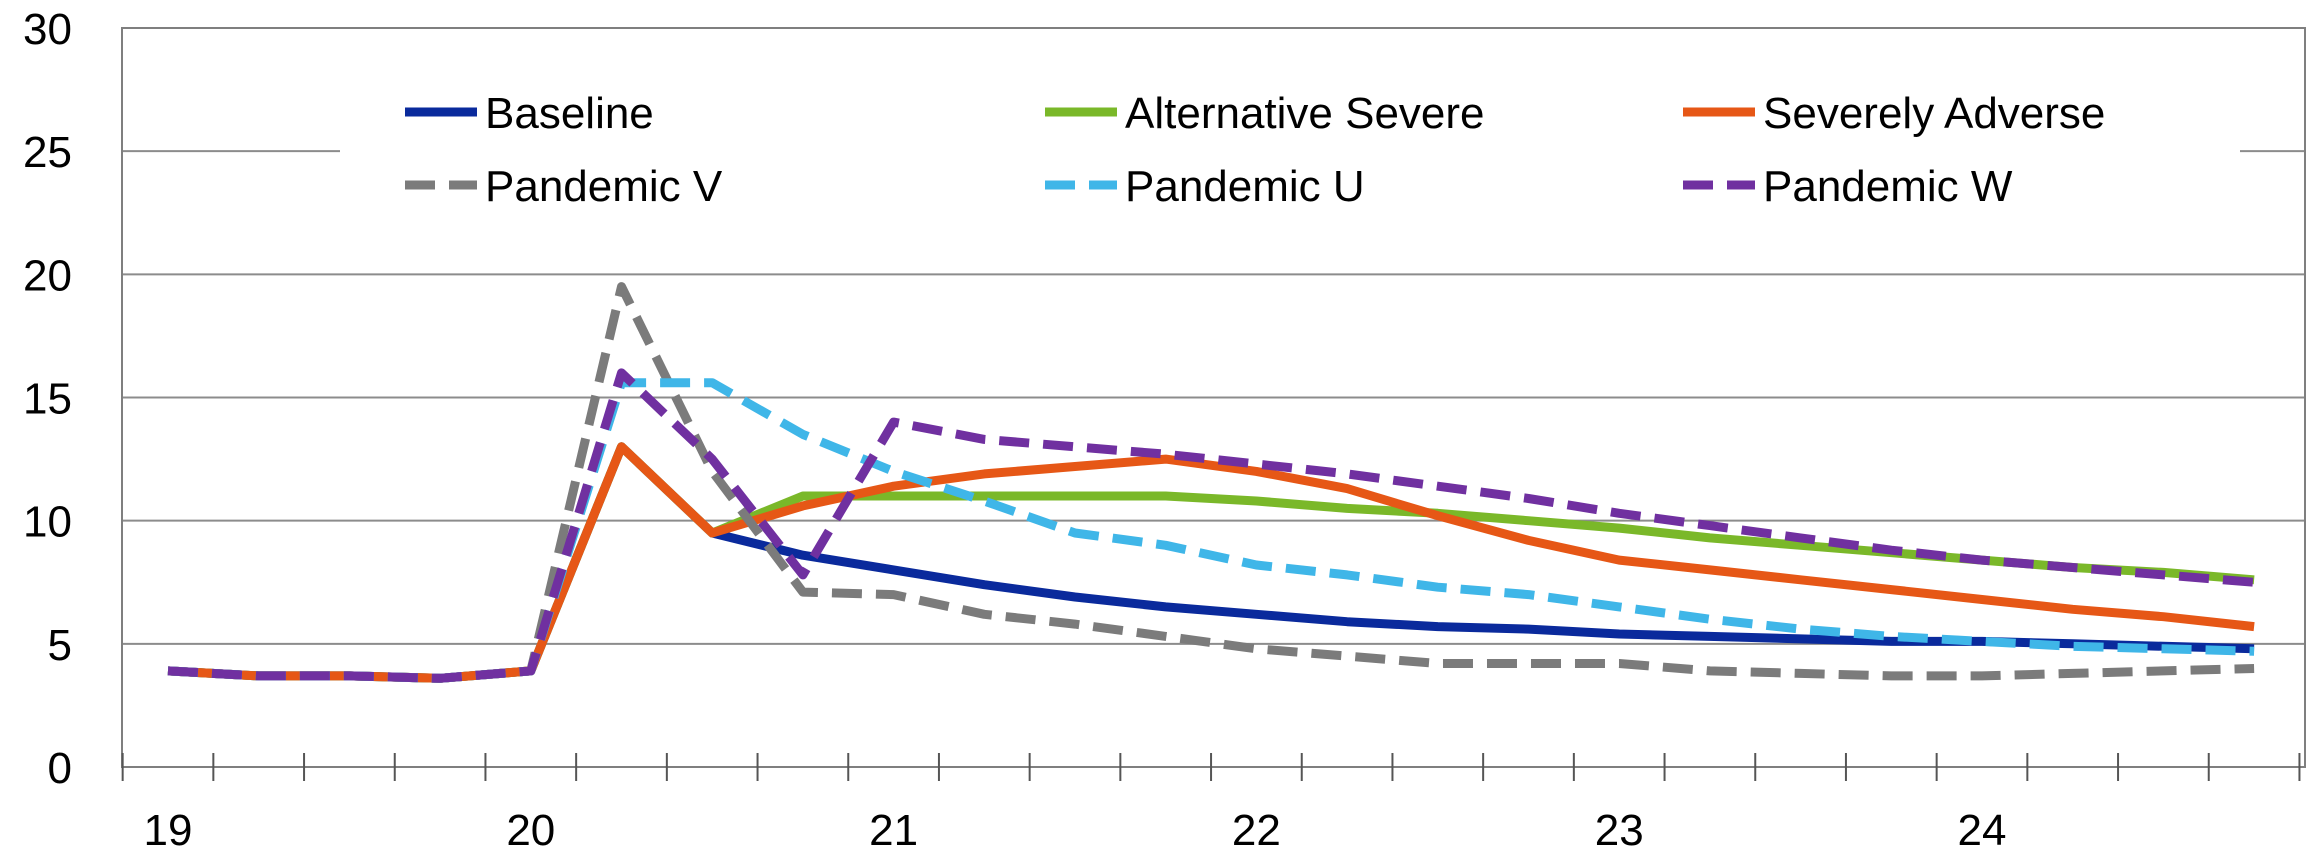 The height and width of the screenshot is (853, 2315). What do you see at coordinates (47, 29) in the screenshot?
I see `y-tick-label: 30` at bounding box center [47, 29].